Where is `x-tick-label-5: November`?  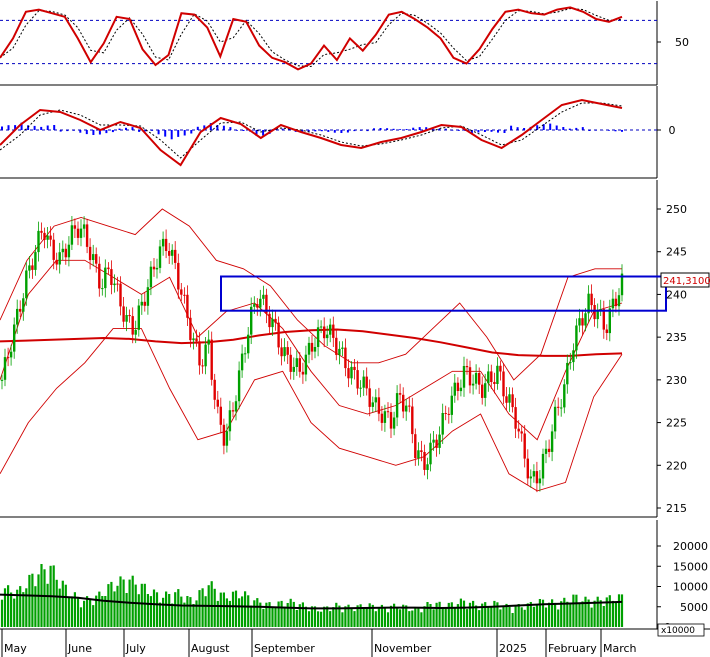 x-tick-label-5: November is located at coordinates (403, 648).